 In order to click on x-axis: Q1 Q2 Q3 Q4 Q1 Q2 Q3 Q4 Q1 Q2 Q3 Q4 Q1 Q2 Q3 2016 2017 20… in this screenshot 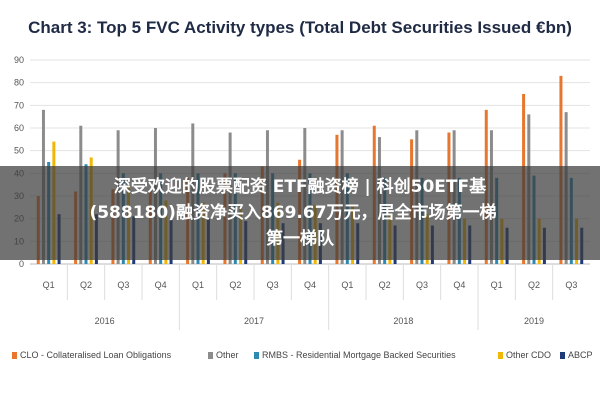, I will do `click(310, 297)`.